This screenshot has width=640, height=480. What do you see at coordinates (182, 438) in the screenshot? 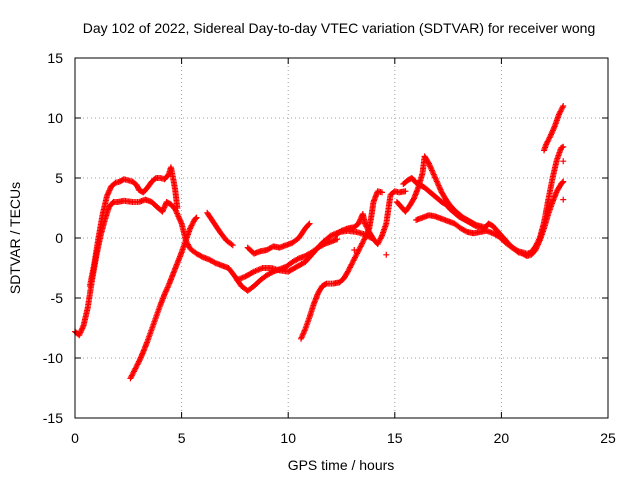
I see `x-tick-label: 5` at bounding box center [182, 438].